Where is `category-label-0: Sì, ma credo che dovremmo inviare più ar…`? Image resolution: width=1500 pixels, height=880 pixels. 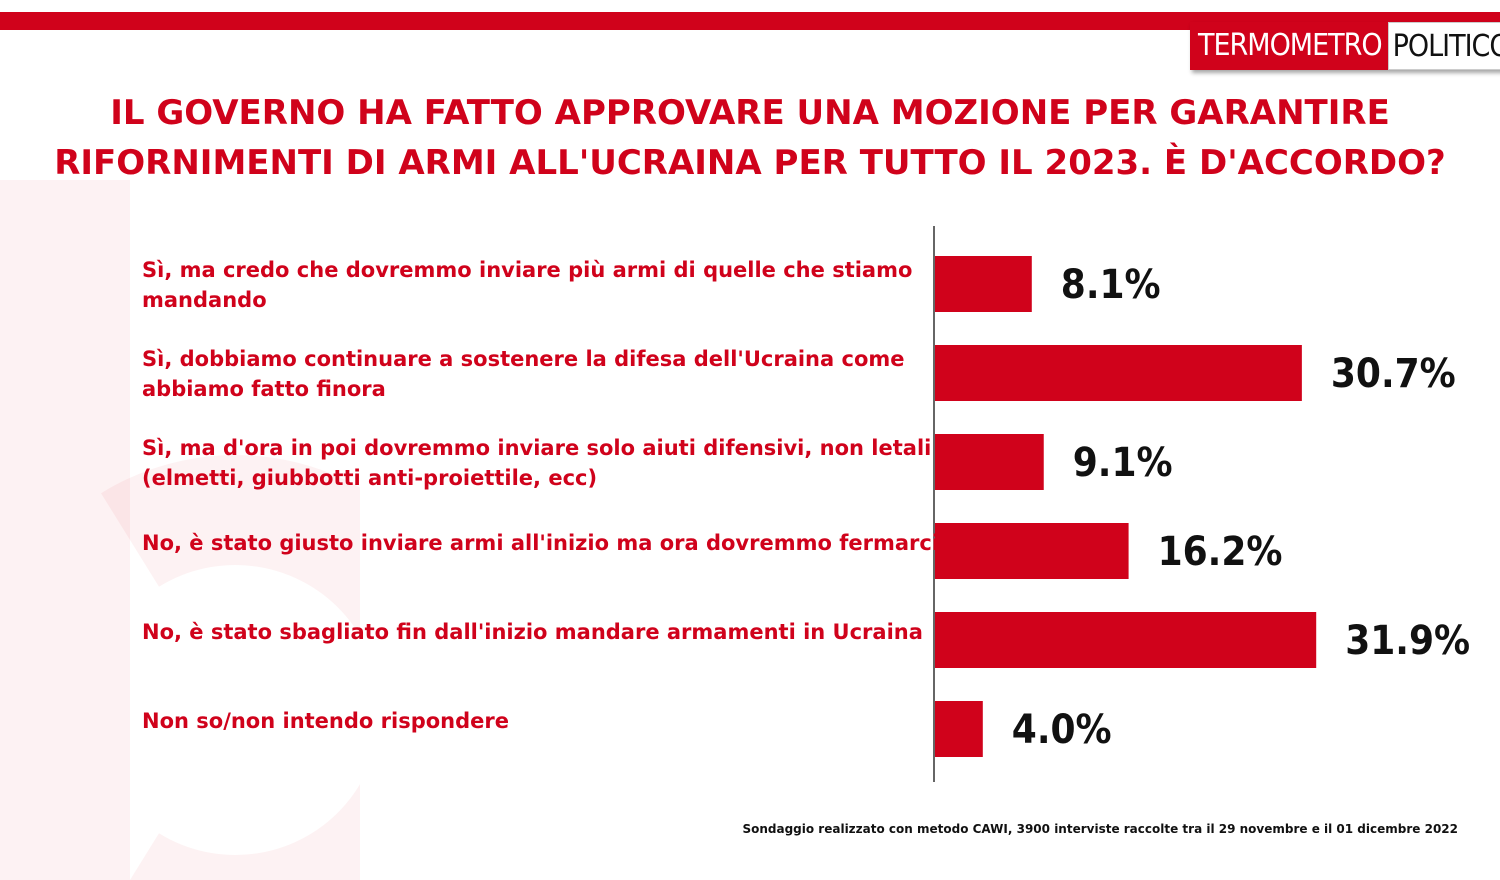 category-label-0: Sì, ma credo che dovremmo inviare più ar… is located at coordinates (527, 285).